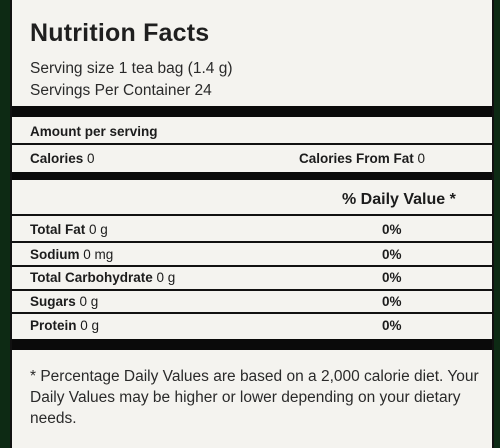  What do you see at coordinates (362, 158) in the screenshot?
I see `calories-from-fat: Calories From Fat 0` at bounding box center [362, 158].